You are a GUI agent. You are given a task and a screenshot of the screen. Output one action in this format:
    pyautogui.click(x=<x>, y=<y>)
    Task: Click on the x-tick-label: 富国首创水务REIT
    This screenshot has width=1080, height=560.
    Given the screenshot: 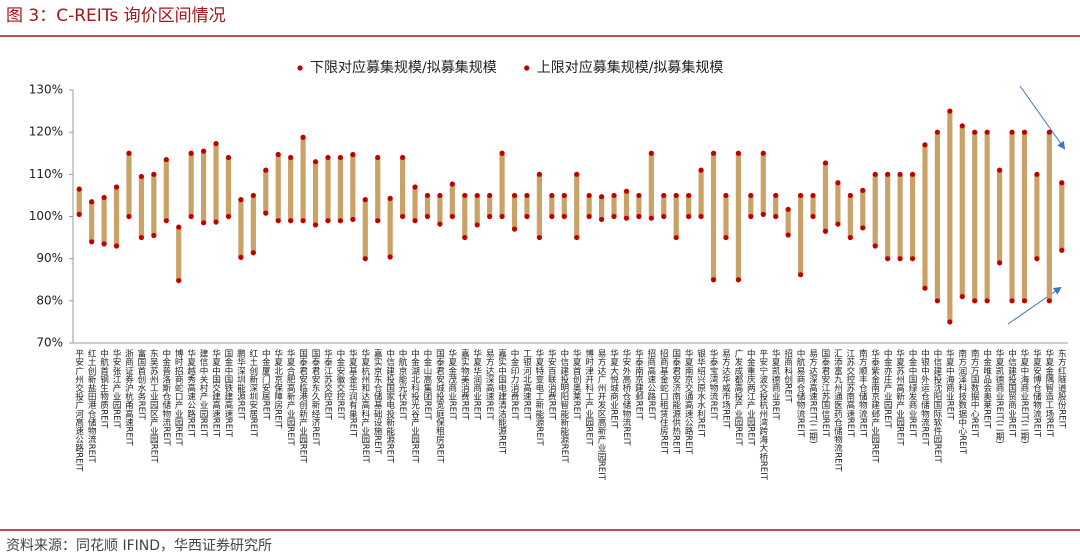 What is the action you would take?
    pyautogui.click(x=141, y=384)
    